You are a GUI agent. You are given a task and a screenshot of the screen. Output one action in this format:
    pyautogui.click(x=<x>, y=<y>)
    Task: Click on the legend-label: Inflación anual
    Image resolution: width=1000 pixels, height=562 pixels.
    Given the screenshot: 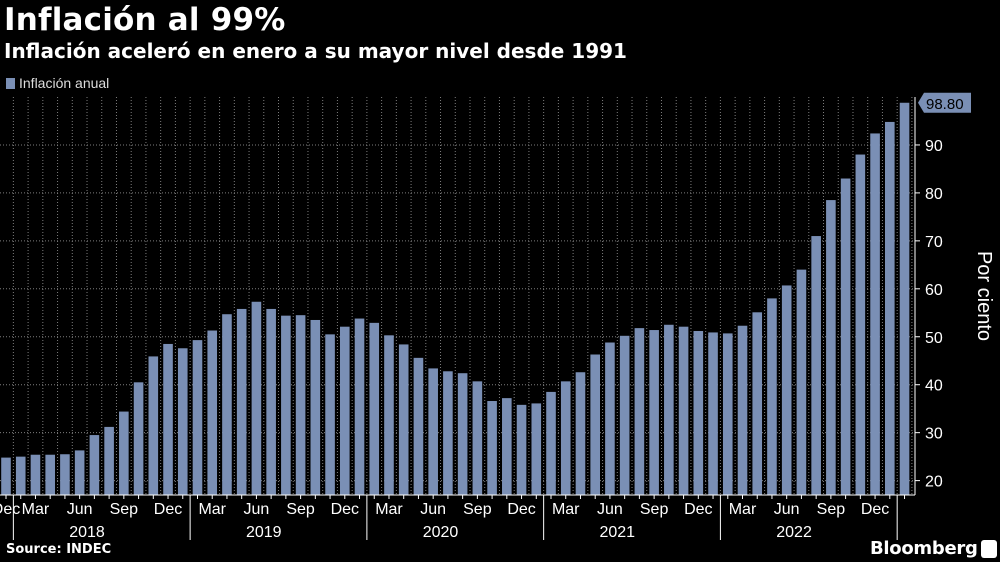 What is the action you would take?
    pyautogui.click(x=64, y=83)
    